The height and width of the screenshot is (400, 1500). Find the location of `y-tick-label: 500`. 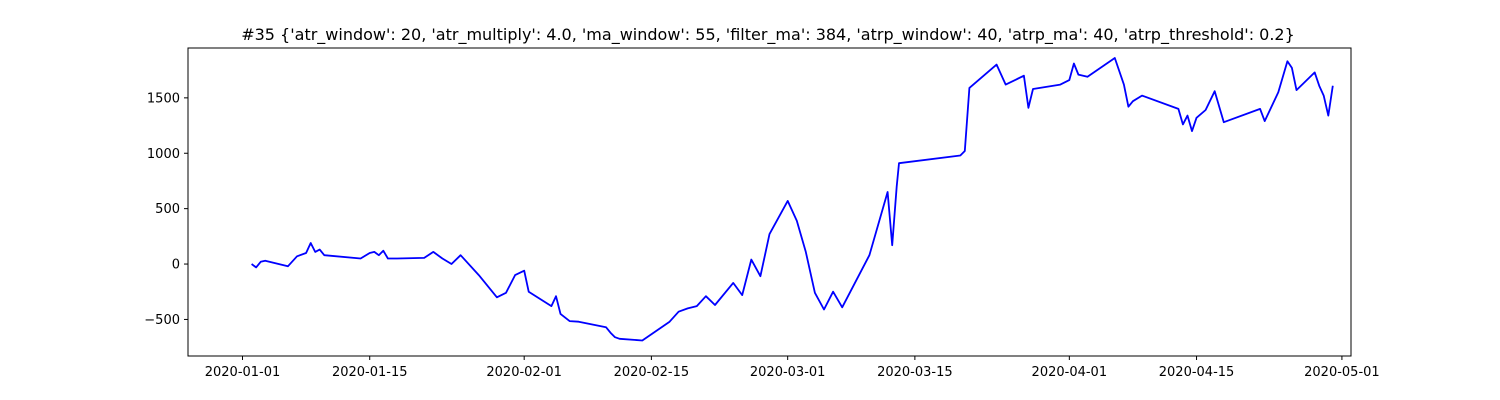

y-tick-label: 500 is located at coordinates (167, 209).